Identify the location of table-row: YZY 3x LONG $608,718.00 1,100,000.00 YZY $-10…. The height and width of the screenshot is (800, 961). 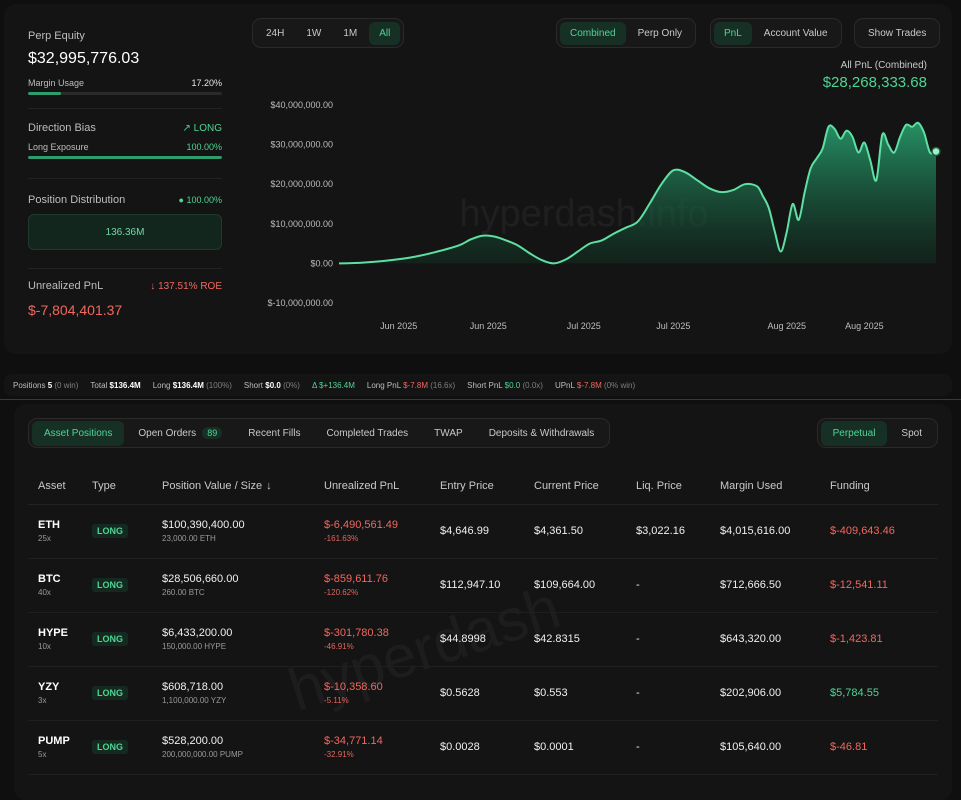
(483, 693).